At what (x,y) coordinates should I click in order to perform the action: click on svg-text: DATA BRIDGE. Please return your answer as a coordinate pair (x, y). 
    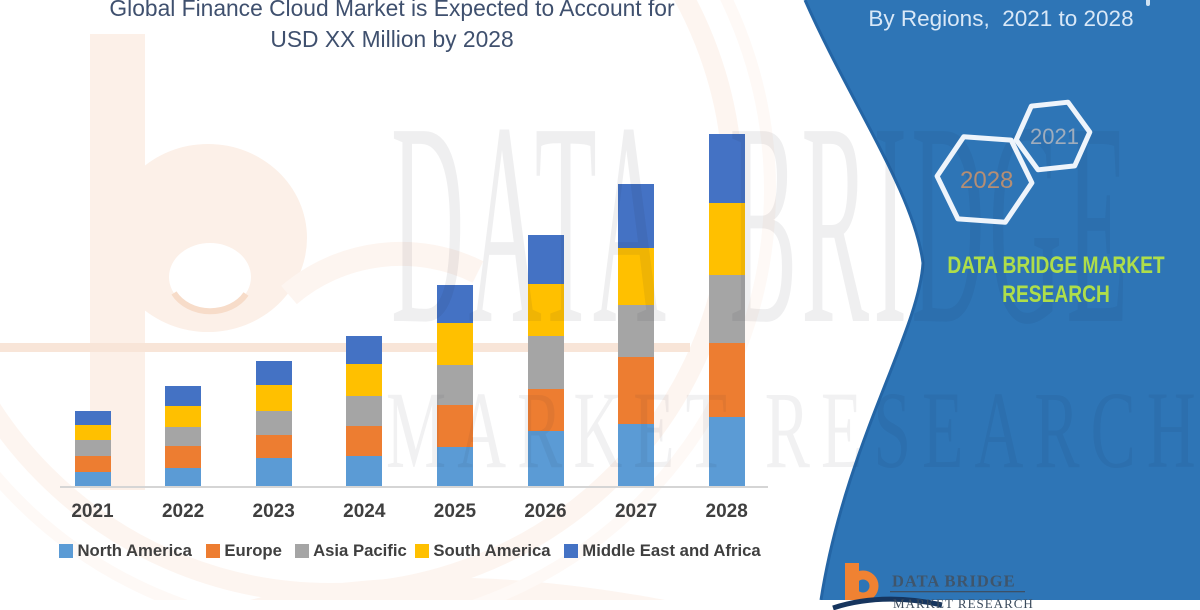
    Looking at the image, I should click on (954, 581).